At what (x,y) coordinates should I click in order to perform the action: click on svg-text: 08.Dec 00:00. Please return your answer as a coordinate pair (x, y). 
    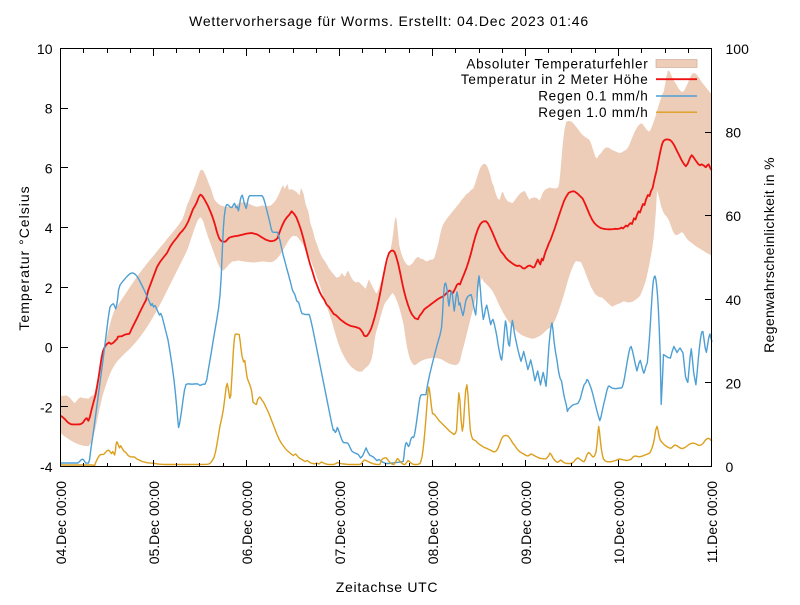
    Looking at the image, I should click on (433, 522).